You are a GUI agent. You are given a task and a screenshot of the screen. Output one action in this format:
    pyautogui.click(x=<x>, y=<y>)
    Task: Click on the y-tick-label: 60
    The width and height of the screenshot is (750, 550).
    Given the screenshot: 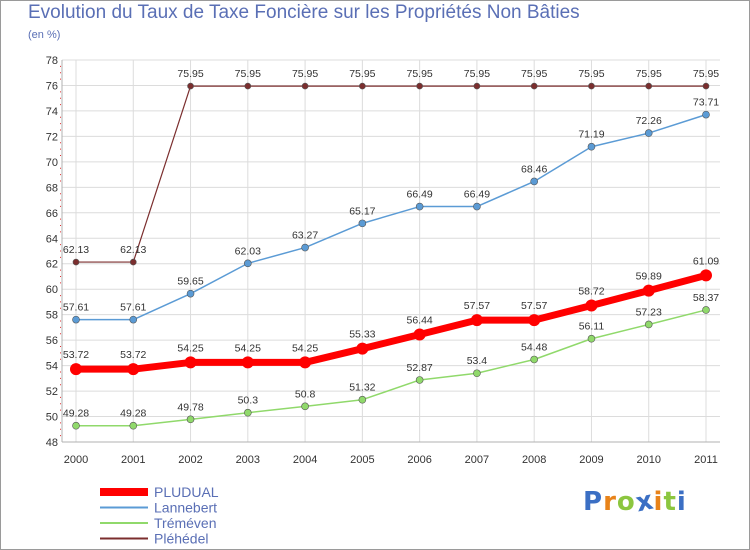 What is the action you would take?
    pyautogui.click(x=52, y=290)
    